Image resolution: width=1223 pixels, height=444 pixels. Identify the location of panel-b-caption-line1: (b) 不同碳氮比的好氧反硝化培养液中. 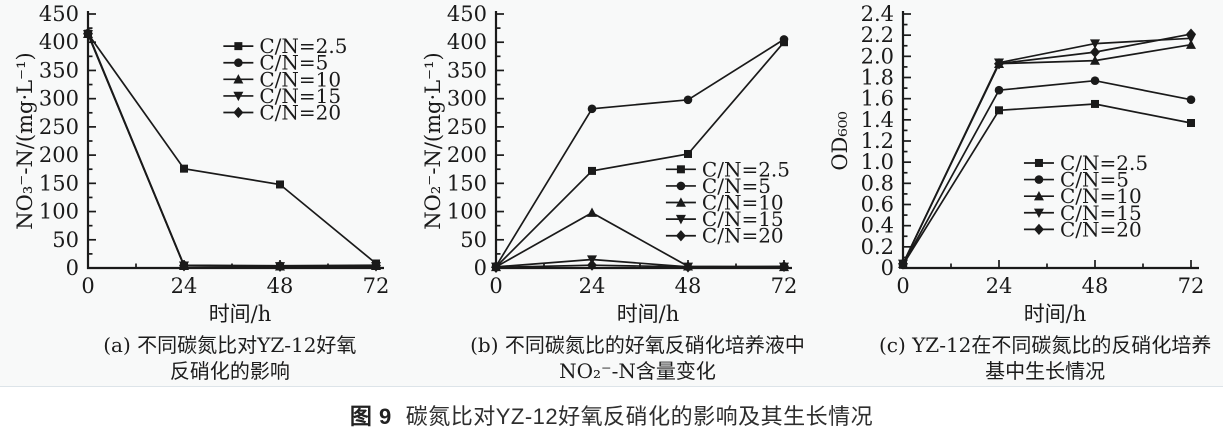
(637, 345).